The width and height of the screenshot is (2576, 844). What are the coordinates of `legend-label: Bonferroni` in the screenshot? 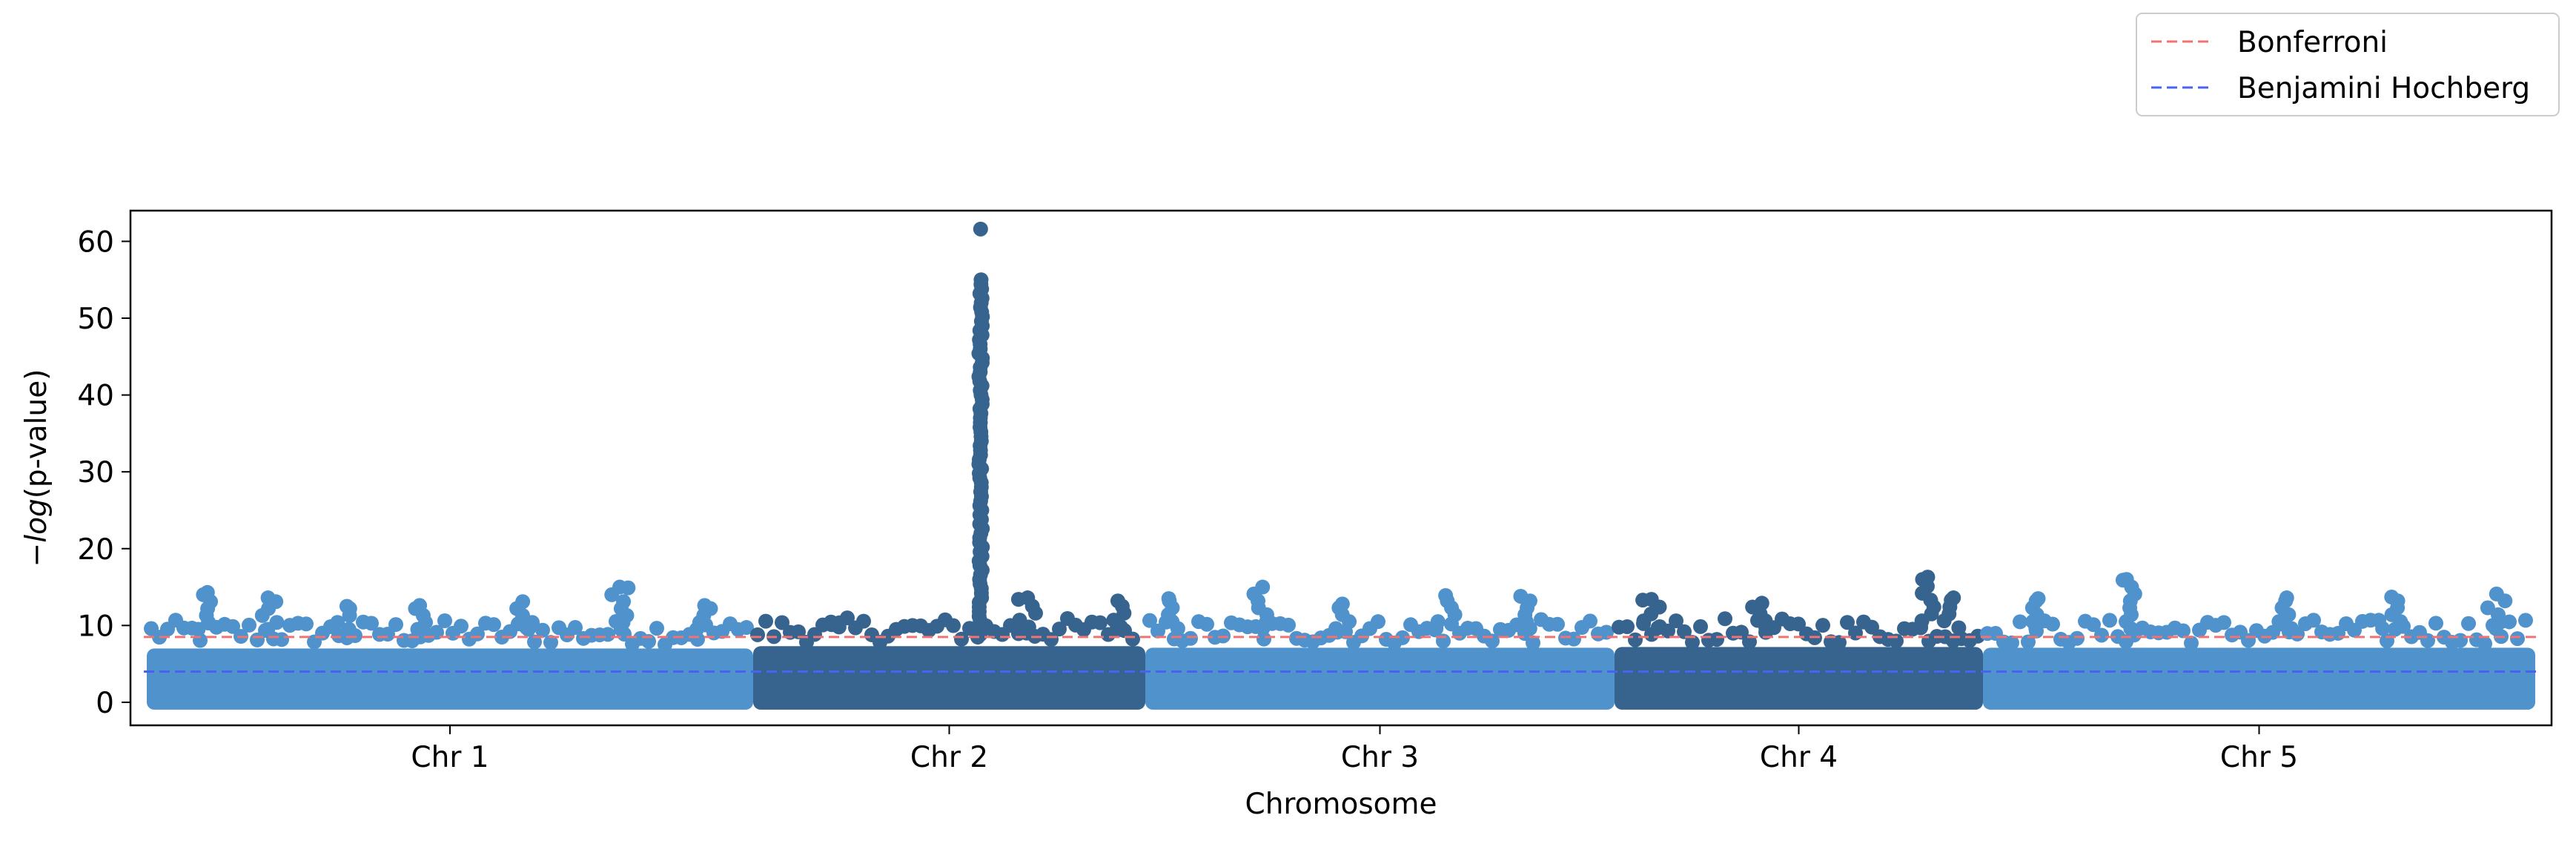 It's located at (2312, 42).